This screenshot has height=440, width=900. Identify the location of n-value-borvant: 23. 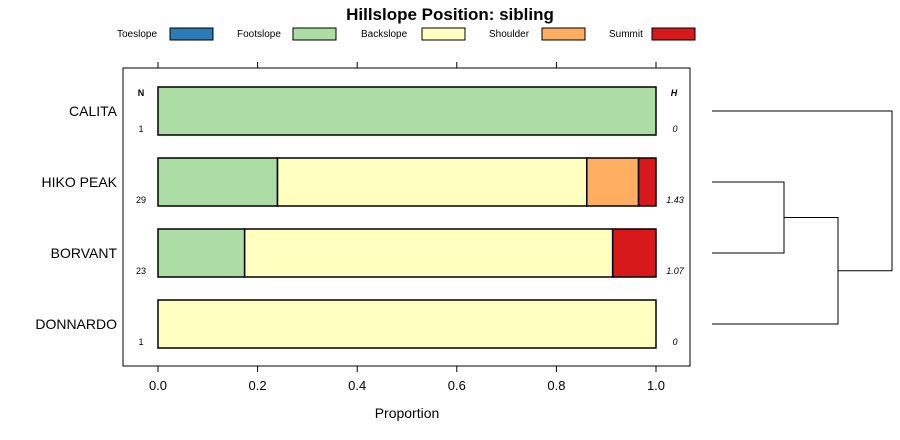
(141, 271).